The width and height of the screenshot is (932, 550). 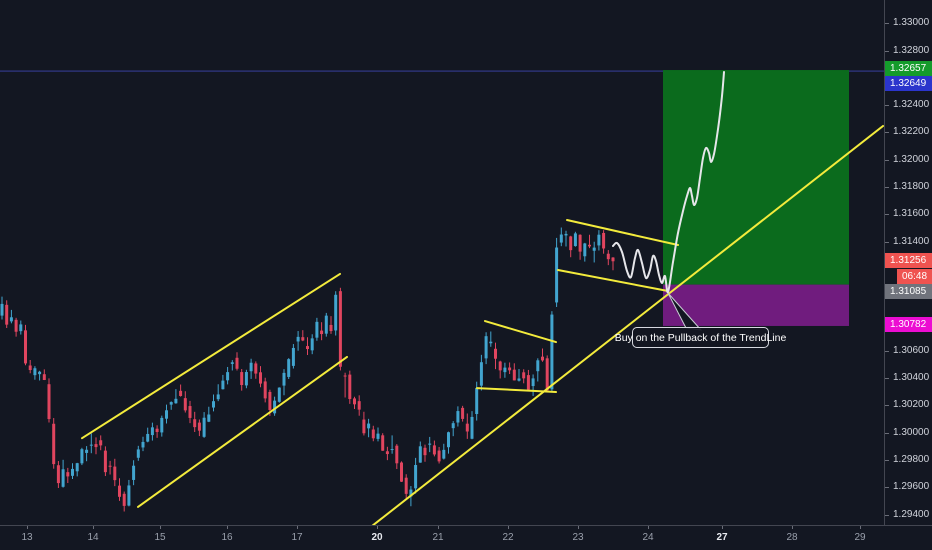 I want to click on price-tick-label: 1.29400, so click(x=908, y=515).